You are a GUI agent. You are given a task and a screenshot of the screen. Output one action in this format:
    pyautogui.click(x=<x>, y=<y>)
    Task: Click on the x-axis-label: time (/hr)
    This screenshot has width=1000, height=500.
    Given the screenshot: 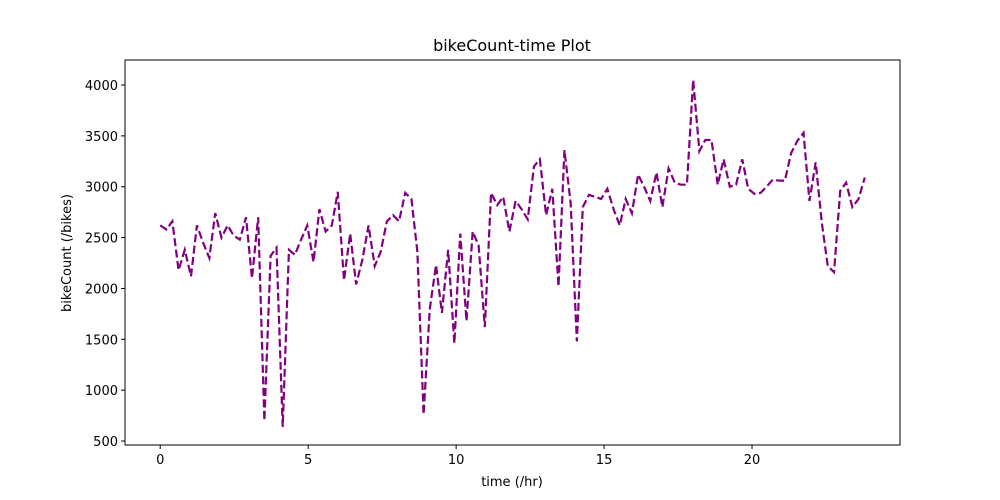 What is the action you would take?
    pyautogui.click(x=512, y=482)
    